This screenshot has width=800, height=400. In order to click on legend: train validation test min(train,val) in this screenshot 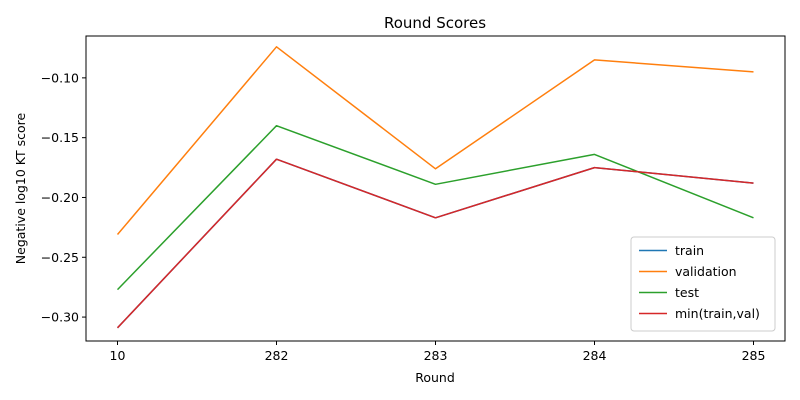, I will do `click(703, 284)`.